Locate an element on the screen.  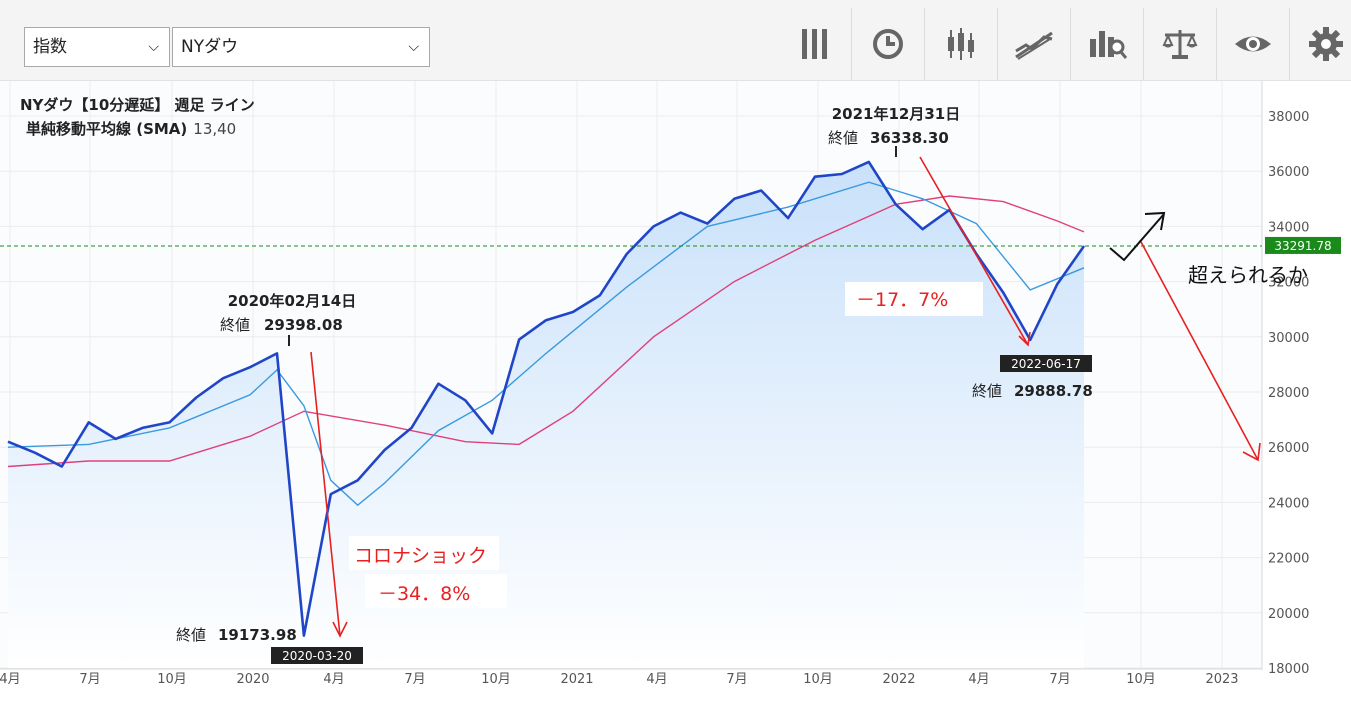
y-tick-label: 26000 is located at coordinates (1288, 448).